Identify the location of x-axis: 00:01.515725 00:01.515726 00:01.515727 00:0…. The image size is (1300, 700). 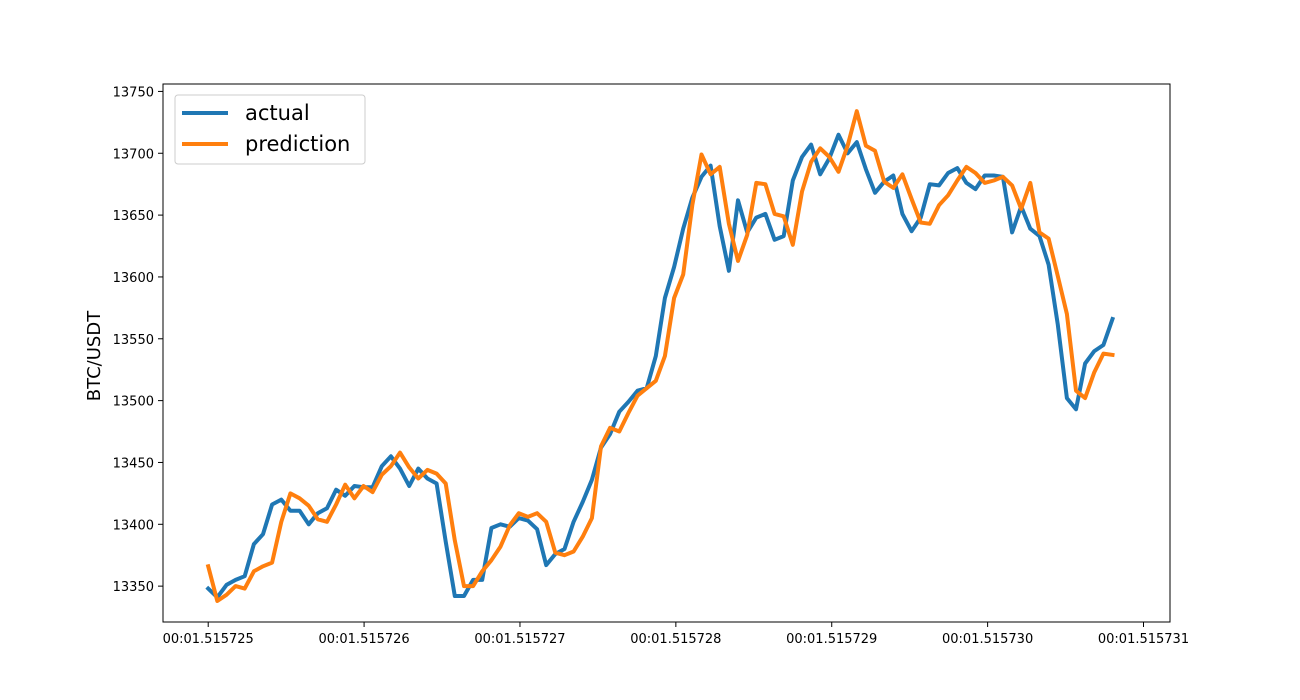
(676, 634).